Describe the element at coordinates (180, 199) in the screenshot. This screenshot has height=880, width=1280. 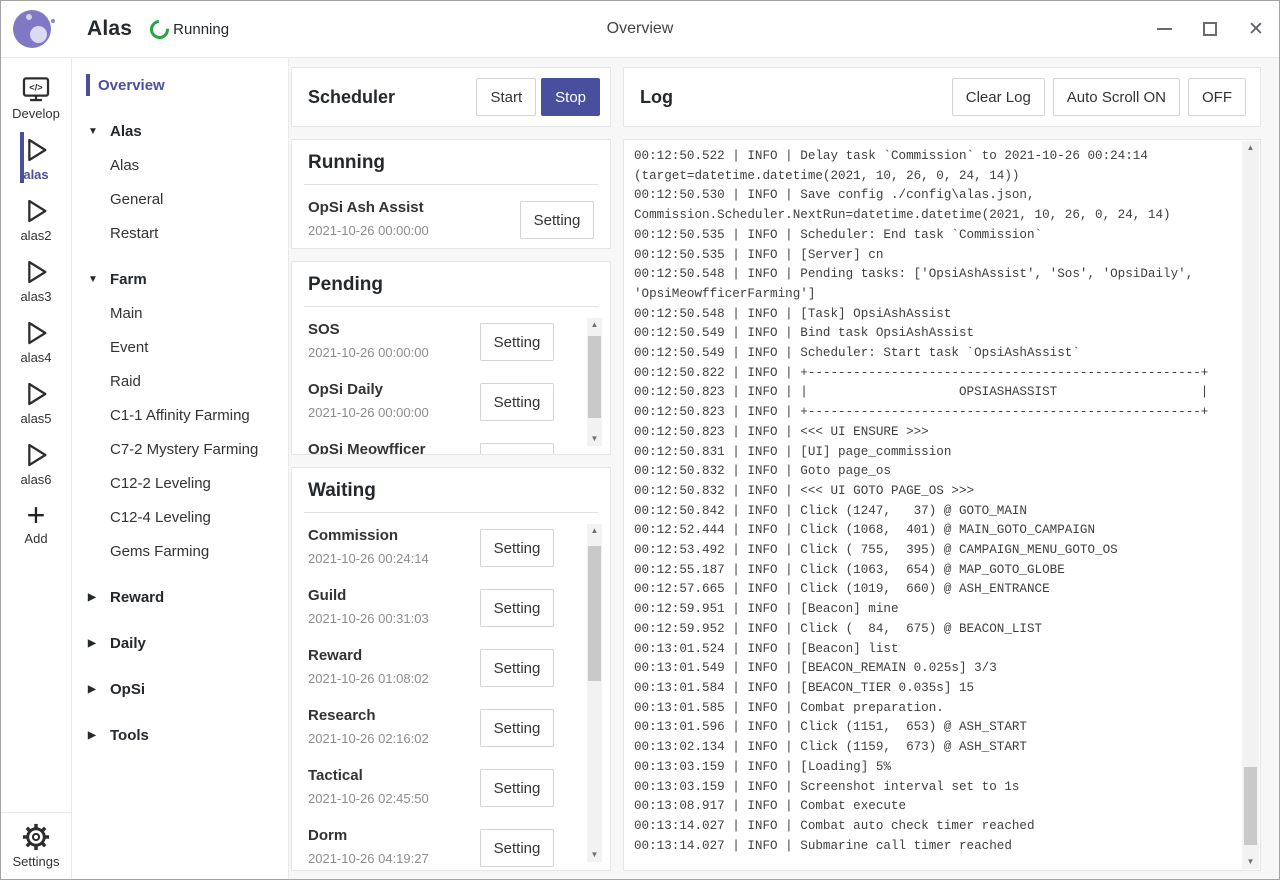
I see `nav-item: General` at that location.